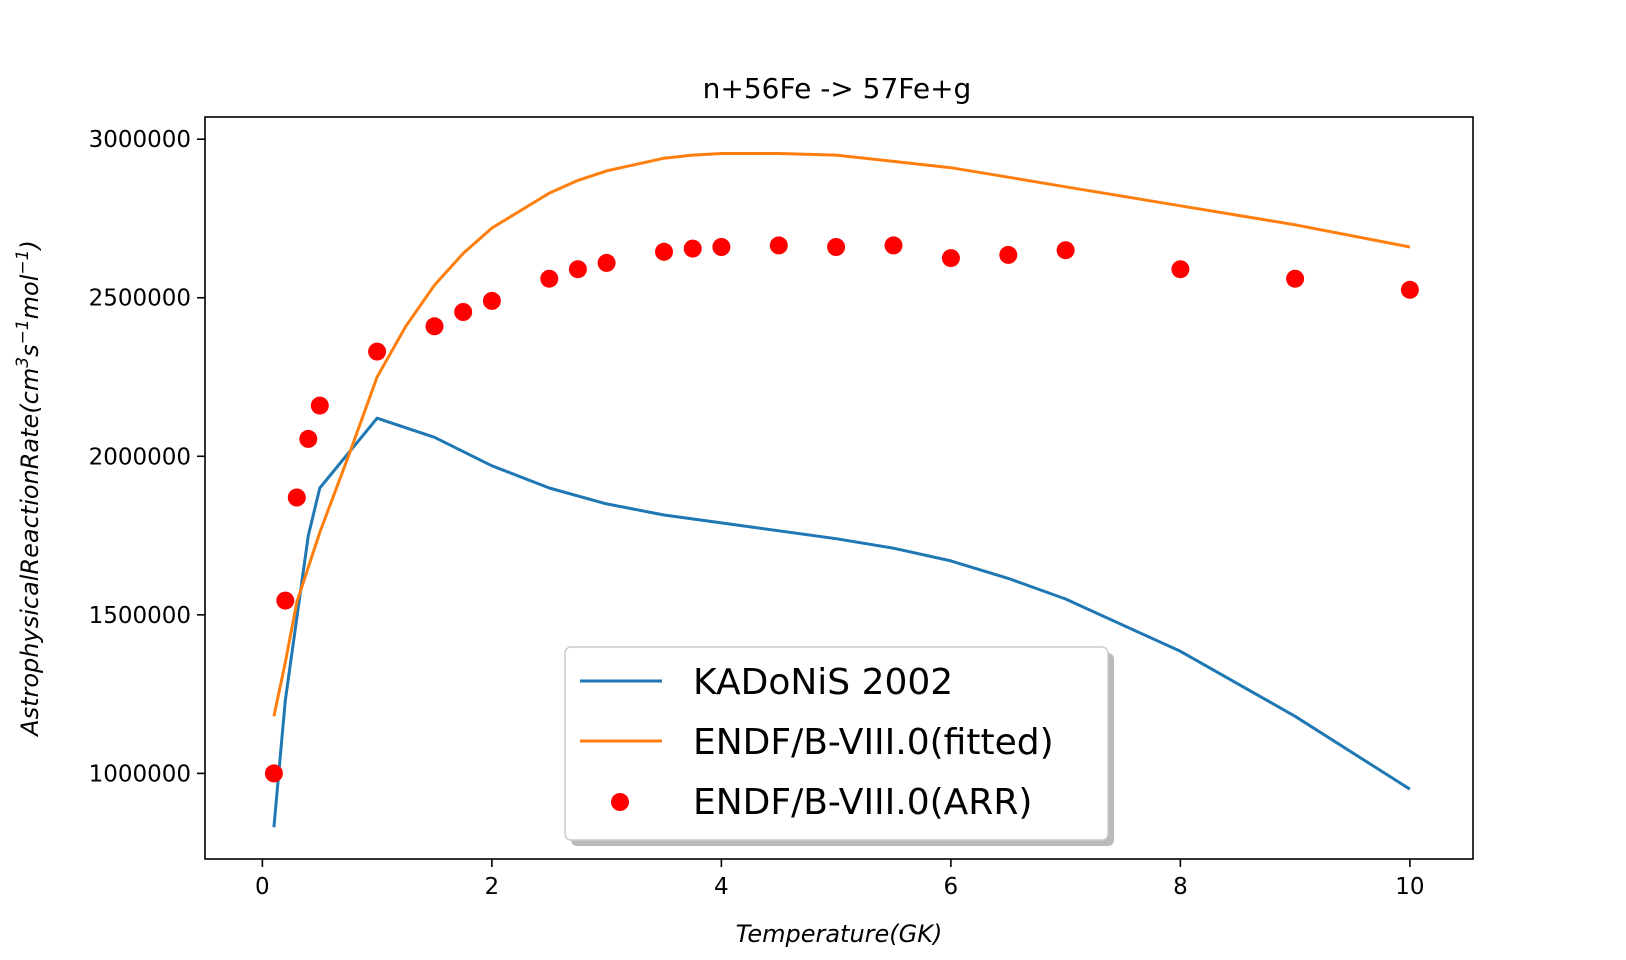 The image size is (1626, 960). Describe the element at coordinates (140, 457) in the screenshot. I see `y-tick-label: 2000000` at that location.